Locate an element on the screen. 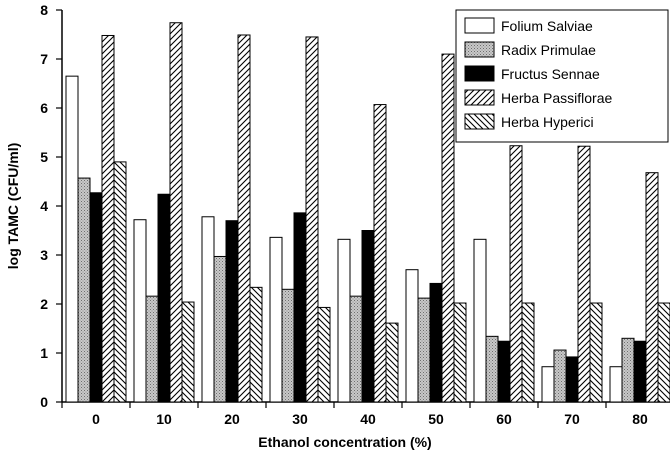 The image size is (670, 452). x-axis-title: Ethanol concentration (%) is located at coordinates (344, 442).